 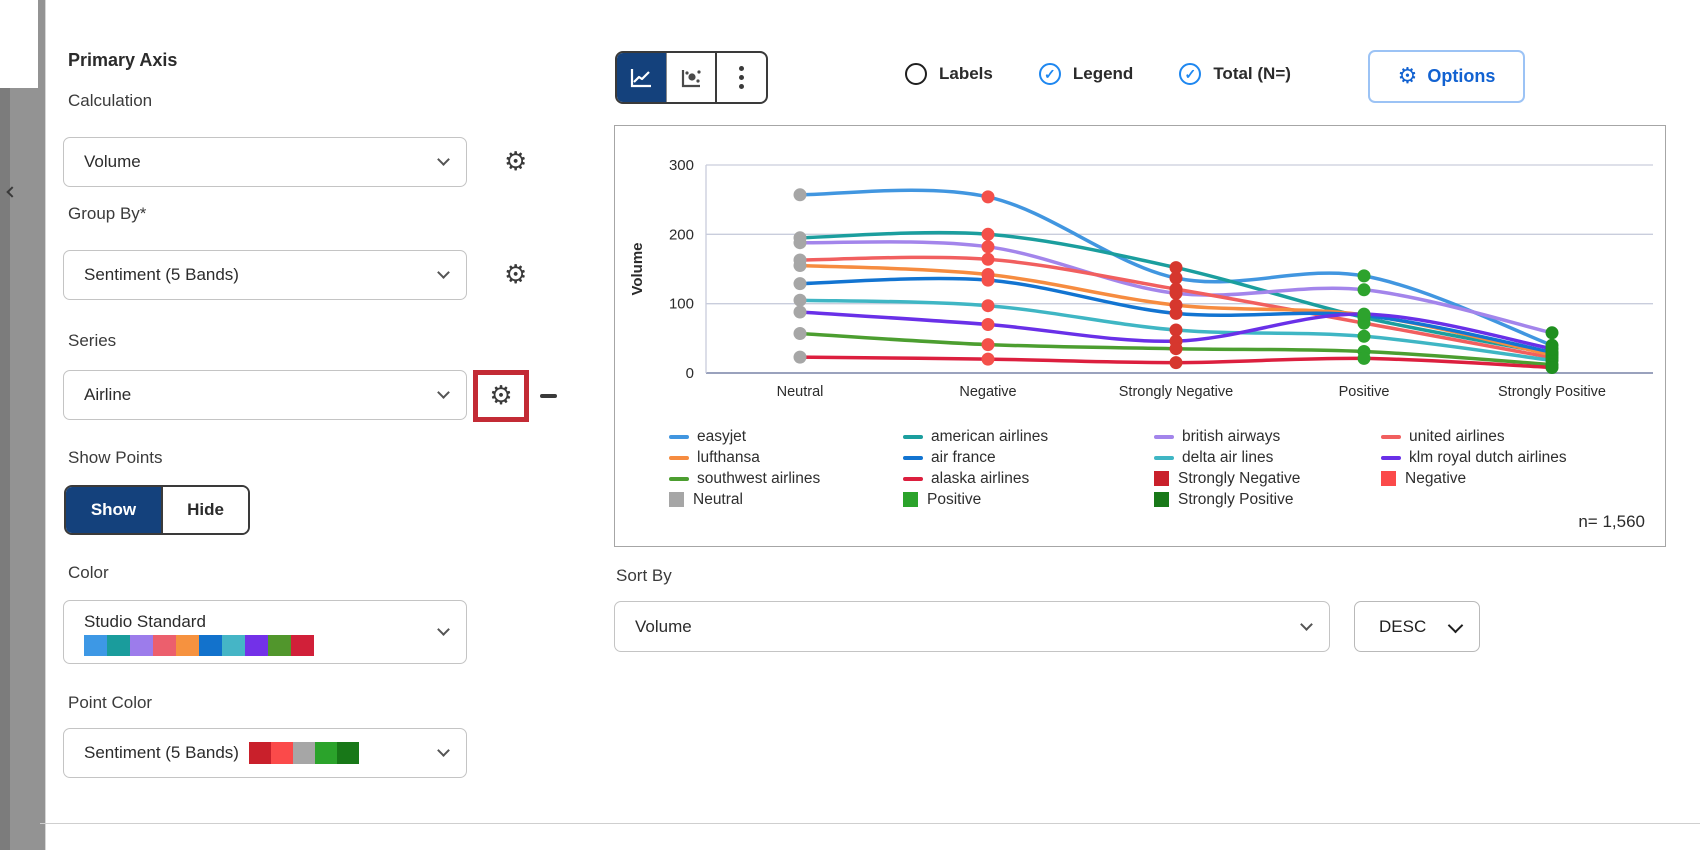 I want to click on series-settings-highlight-box: ⚙, so click(x=501, y=396).